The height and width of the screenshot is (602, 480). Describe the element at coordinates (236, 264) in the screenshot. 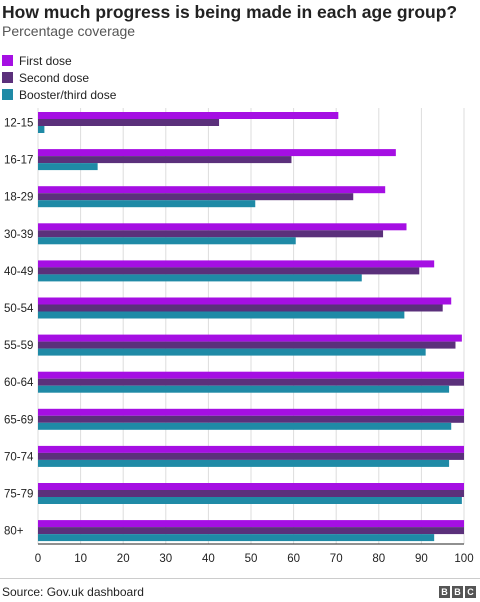

I see `bar-40-49-first-dose` at that location.